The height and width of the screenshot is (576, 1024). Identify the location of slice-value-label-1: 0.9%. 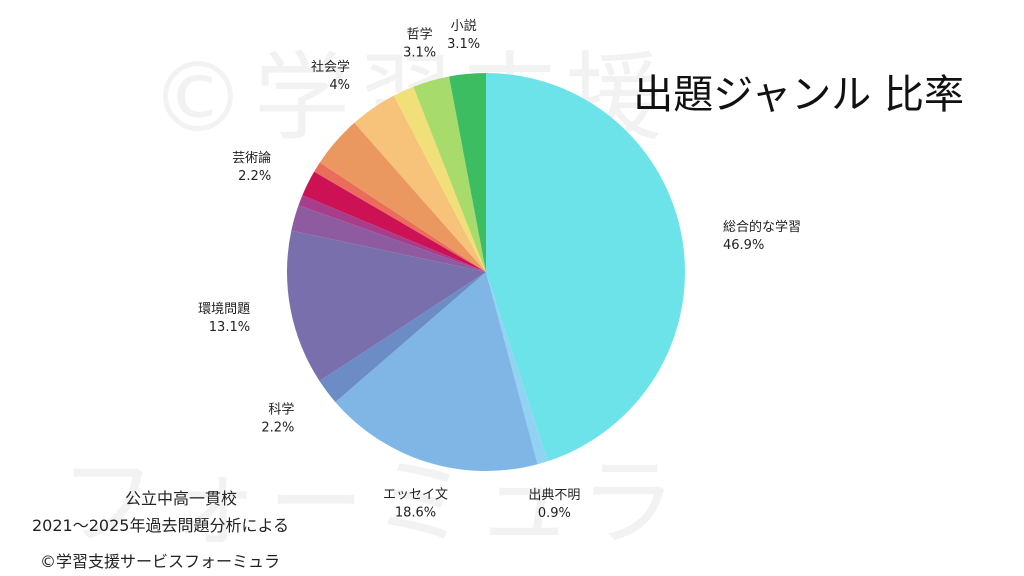
(554, 513).